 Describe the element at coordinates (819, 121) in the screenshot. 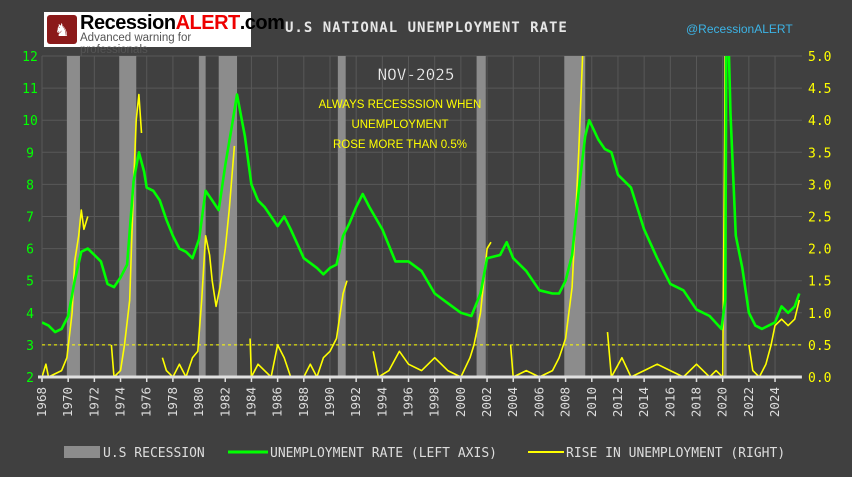

I see `right-tick-label: 4.0` at that location.